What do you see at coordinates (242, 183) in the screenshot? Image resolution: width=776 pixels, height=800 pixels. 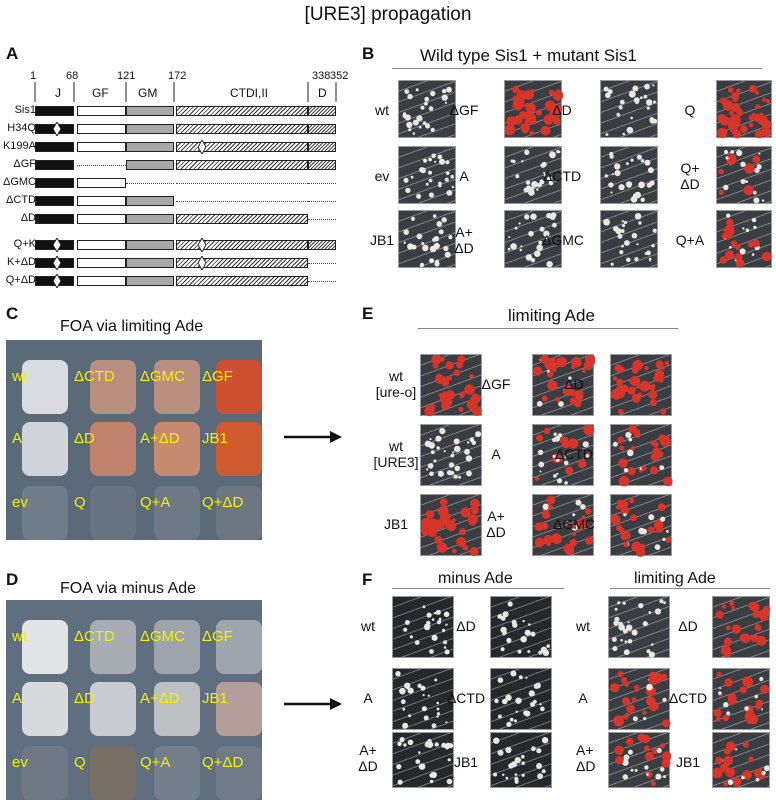 I see `deleted-region-ctd` at bounding box center [242, 183].